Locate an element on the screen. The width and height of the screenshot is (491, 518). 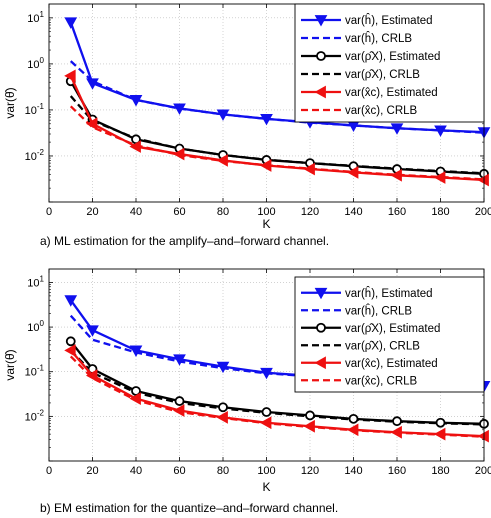
y-tick-exponent: 0 is located at coordinates (42, 60).